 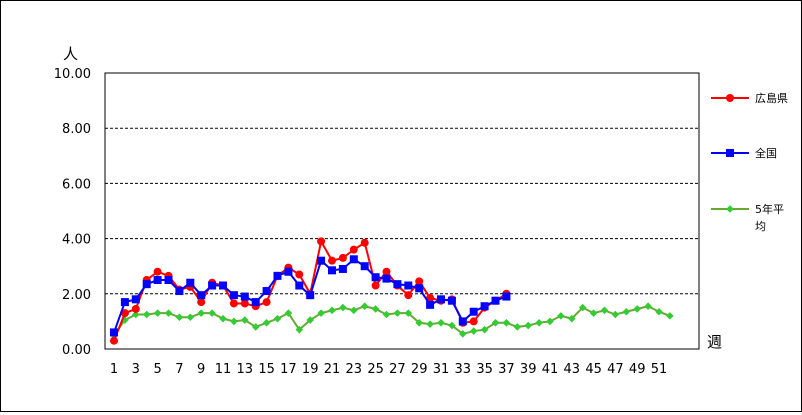 What do you see at coordinates (637, 369) in the screenshot?
I see `x-tick-label: 49` at bounding box center [637, 369].